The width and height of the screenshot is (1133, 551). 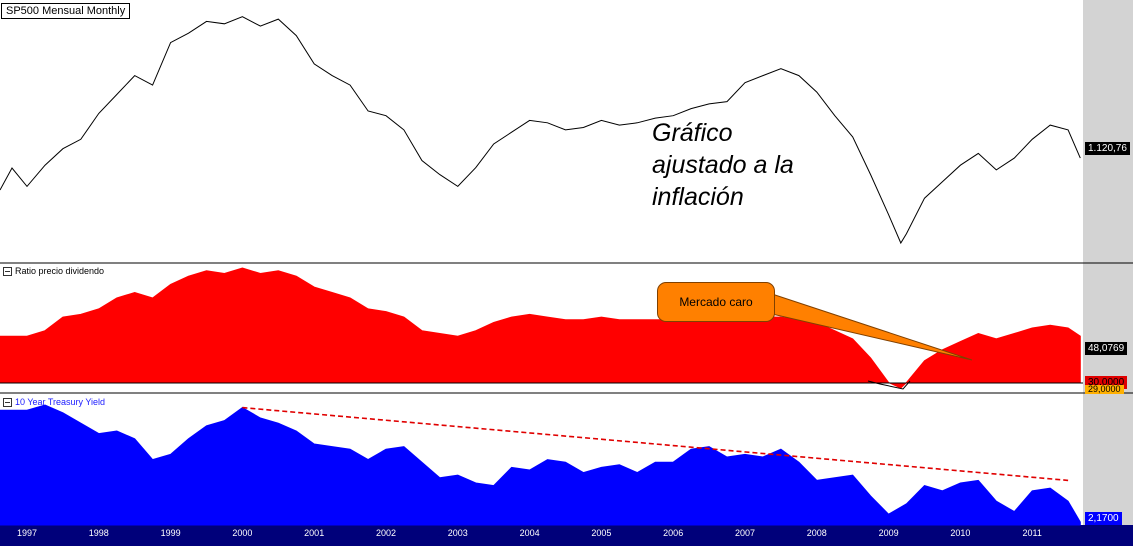 I want to click on x-tick-label: 1998, so click(x=98, y=533).